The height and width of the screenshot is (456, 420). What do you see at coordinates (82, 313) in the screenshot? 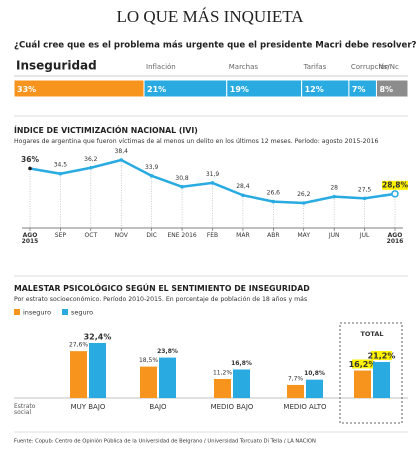
I see `legend-label: seguro` at bounding box center [82, 313].